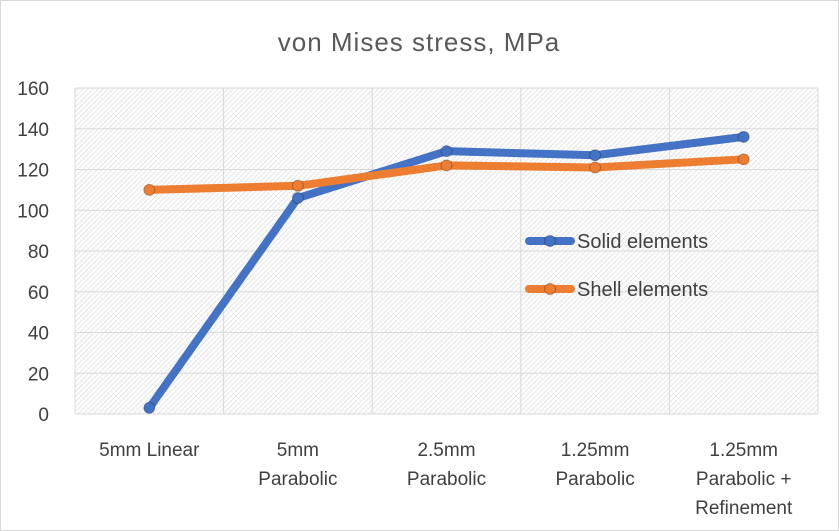  I want to click on y-tick-label: 0, so click(43, 415).